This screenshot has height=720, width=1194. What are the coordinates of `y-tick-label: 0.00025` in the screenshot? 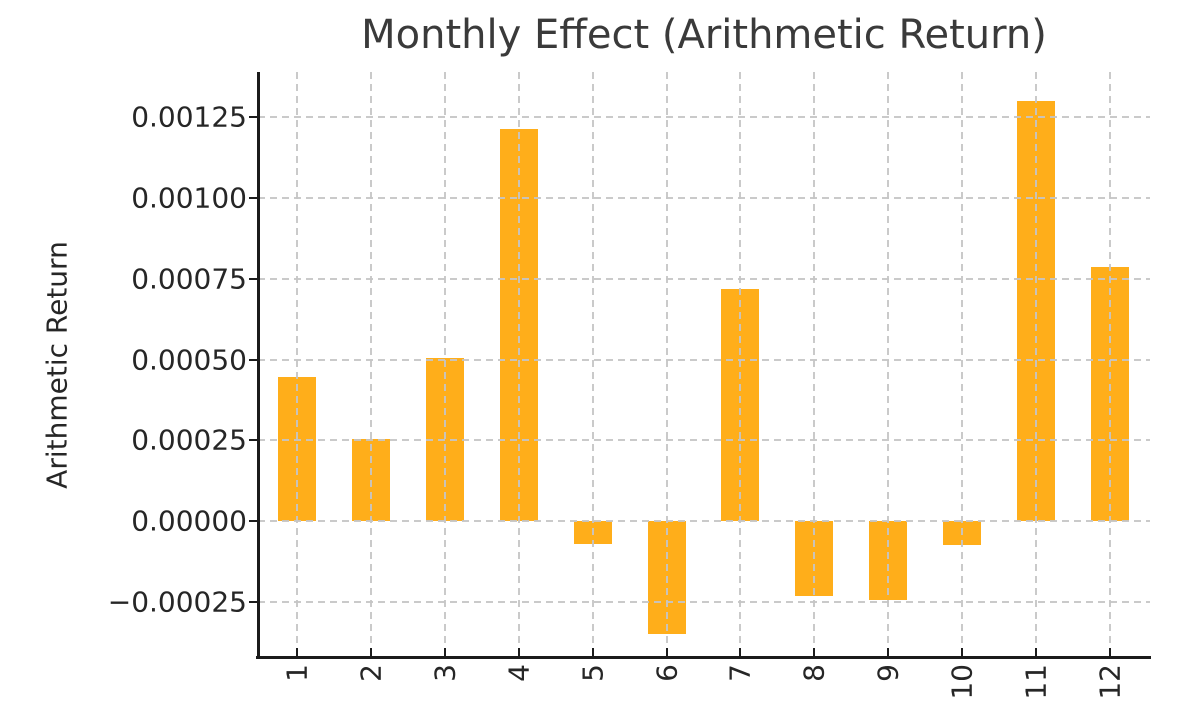 It's located at (189, 440).